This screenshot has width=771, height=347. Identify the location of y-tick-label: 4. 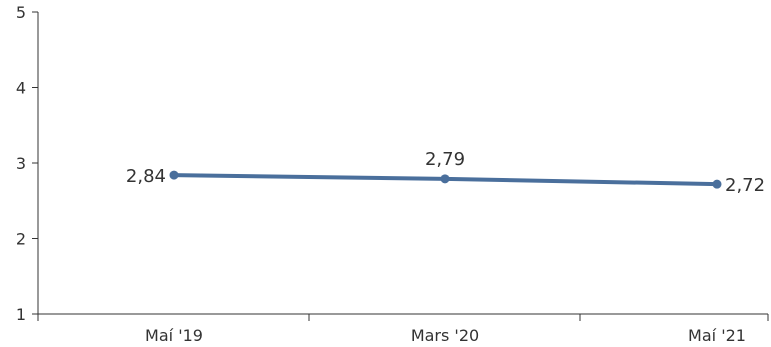
(21, 88).